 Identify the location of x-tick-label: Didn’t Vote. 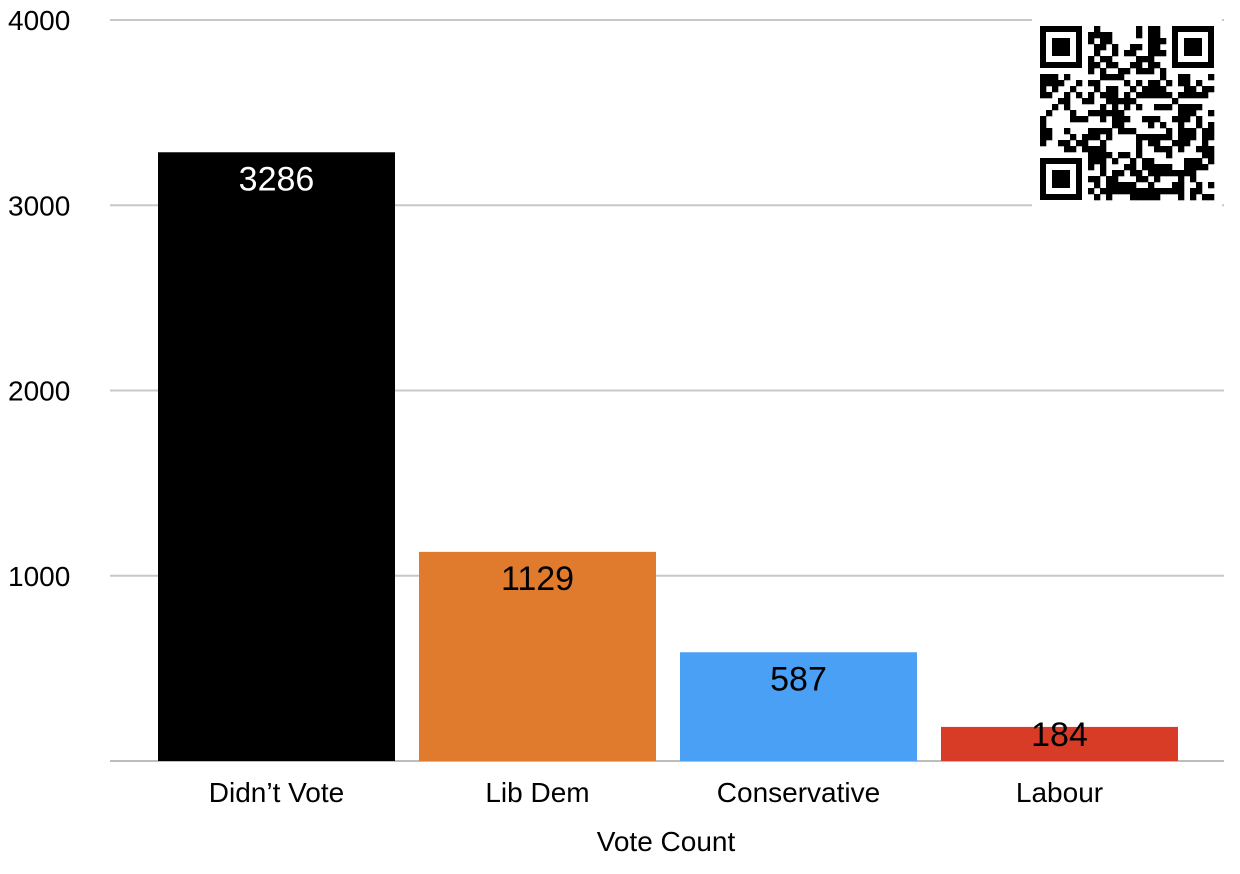
(276, 792).